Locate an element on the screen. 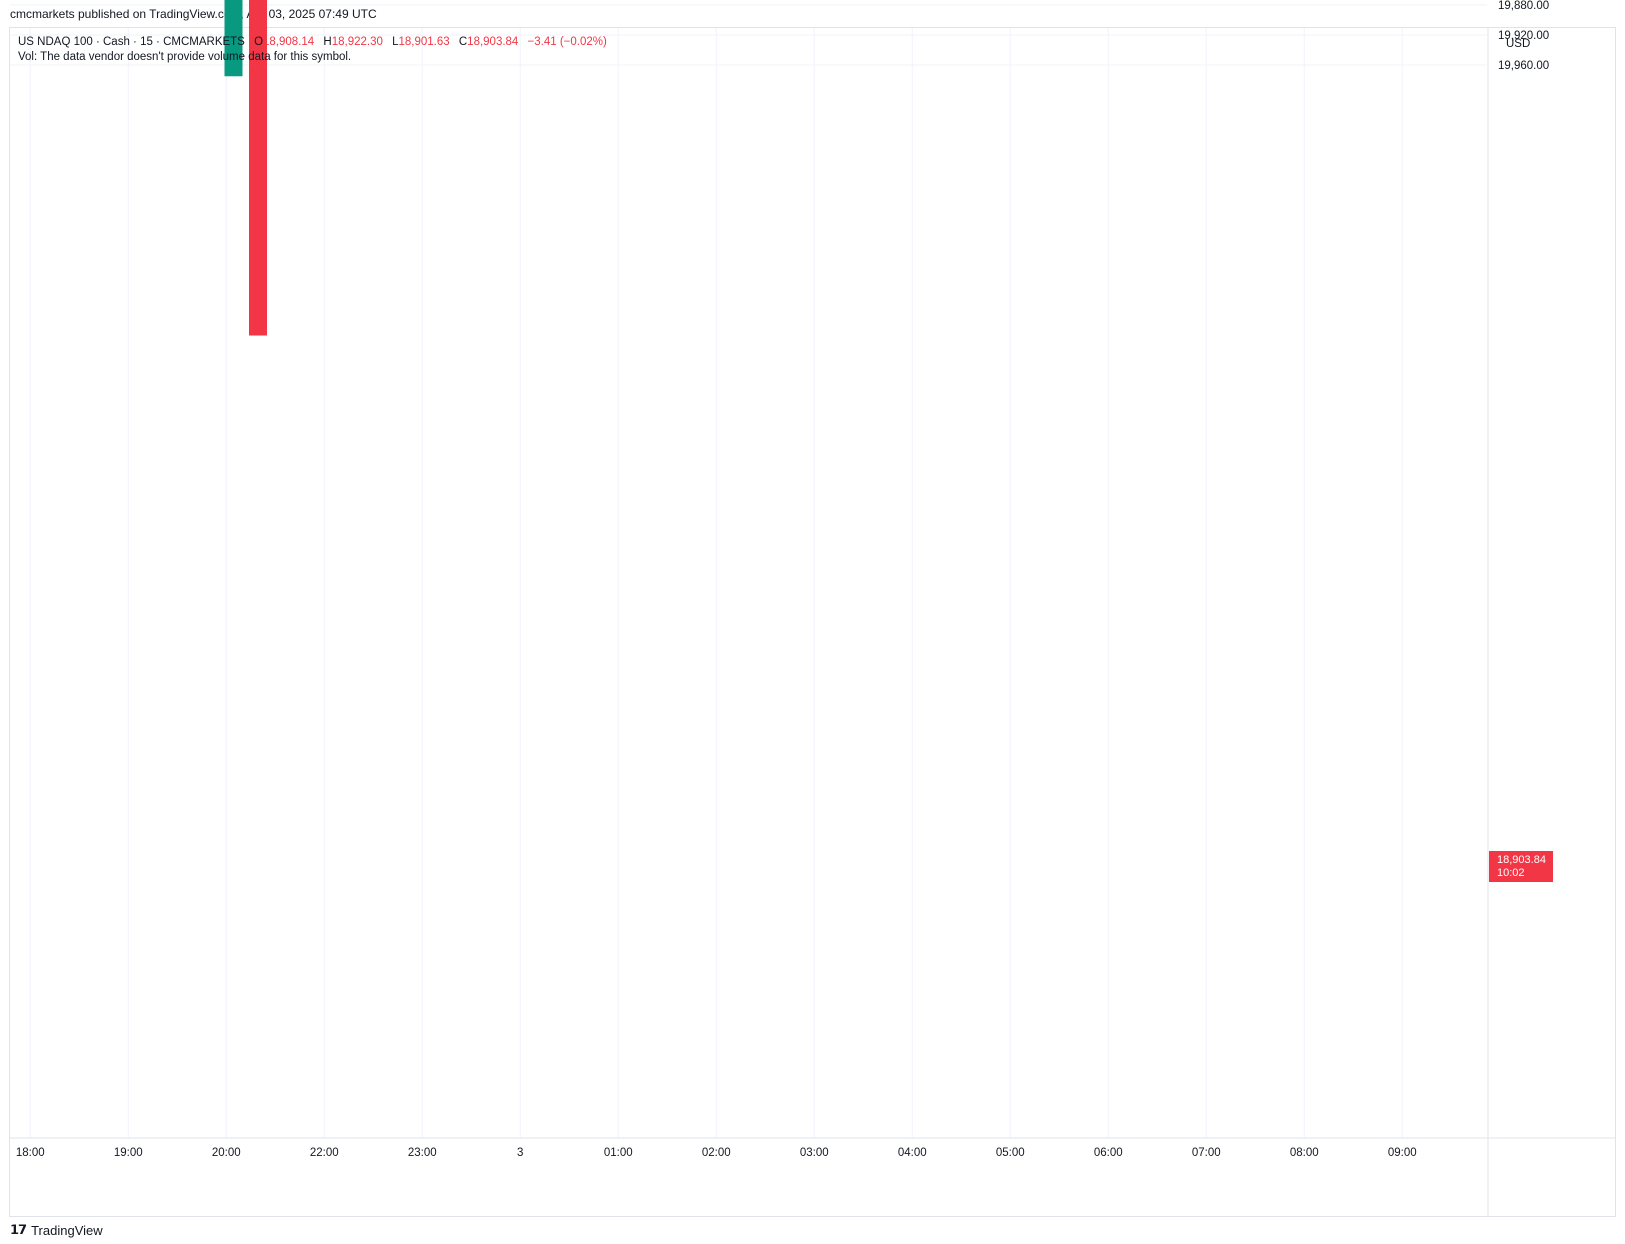  x-tick-label: 05:00 is located at coordinates (1010, 1153).